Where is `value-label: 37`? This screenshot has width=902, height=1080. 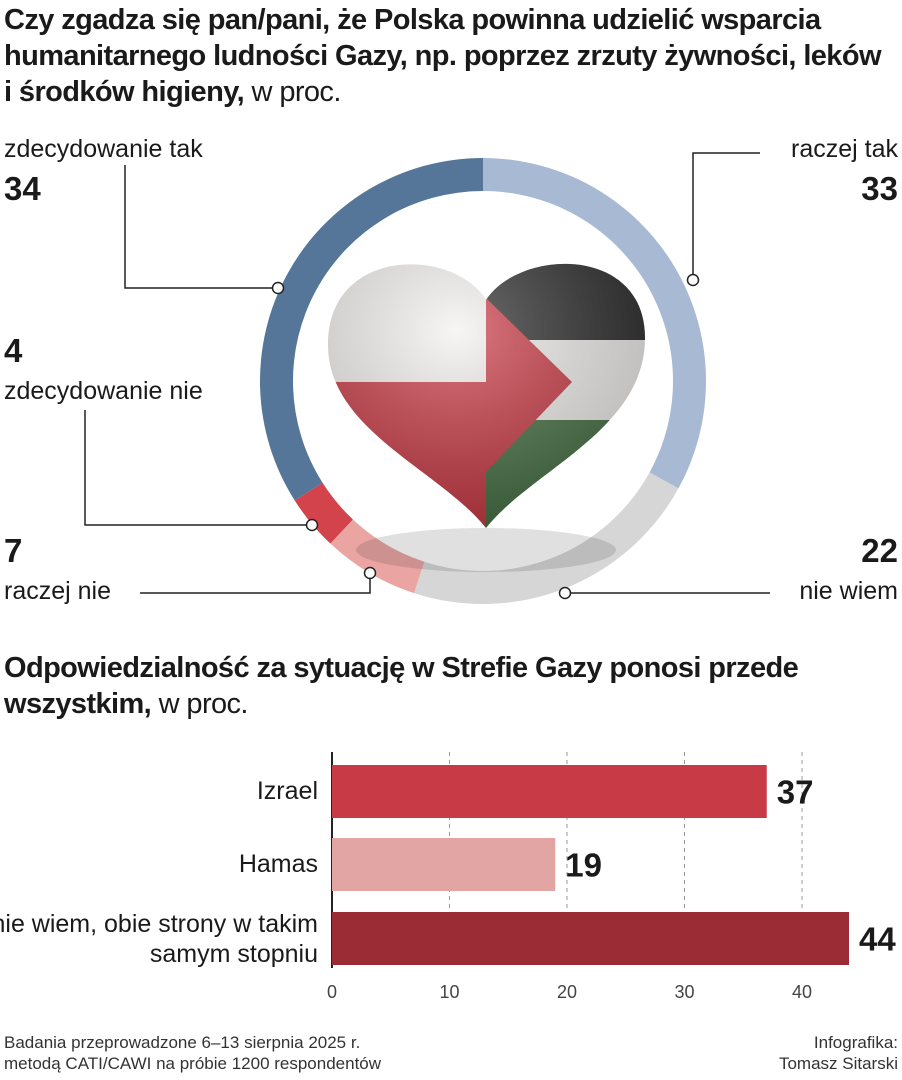
value-label: 37 is located at coordinates (795, 792).